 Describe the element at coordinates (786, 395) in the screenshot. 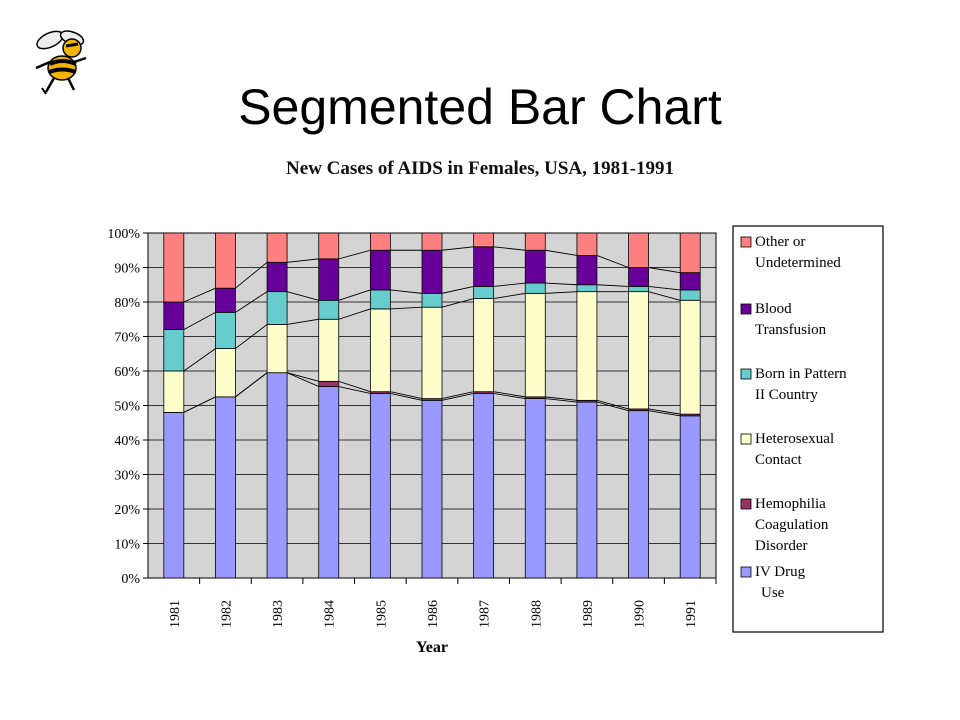

I see `legend-label: II Country` at that location.